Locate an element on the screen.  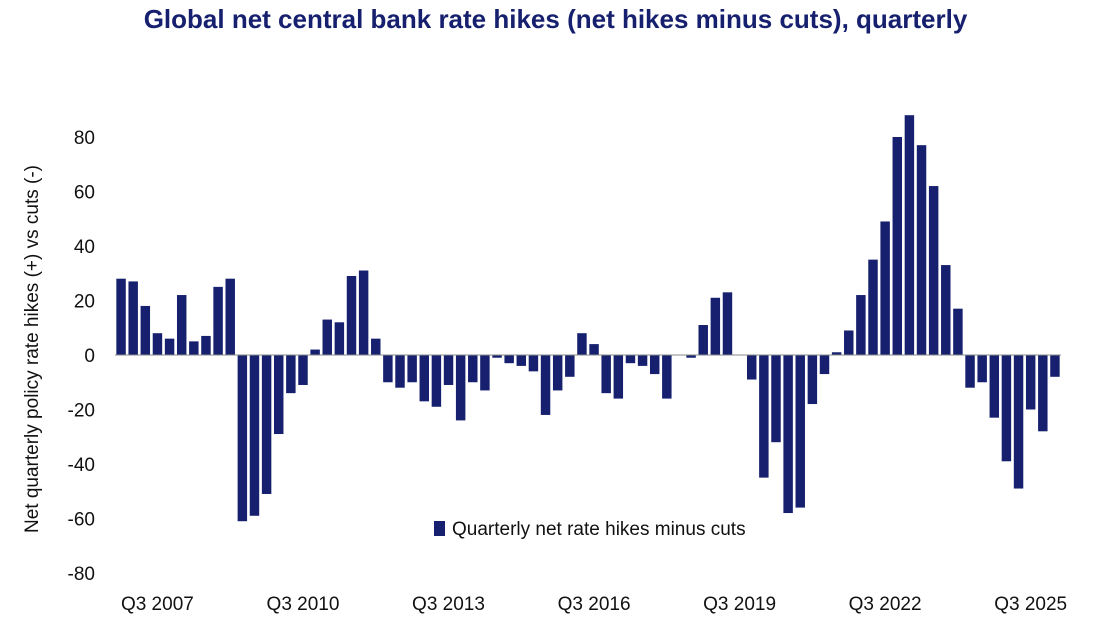
y-tick-label: -40 is located at coordinates (81, 465).